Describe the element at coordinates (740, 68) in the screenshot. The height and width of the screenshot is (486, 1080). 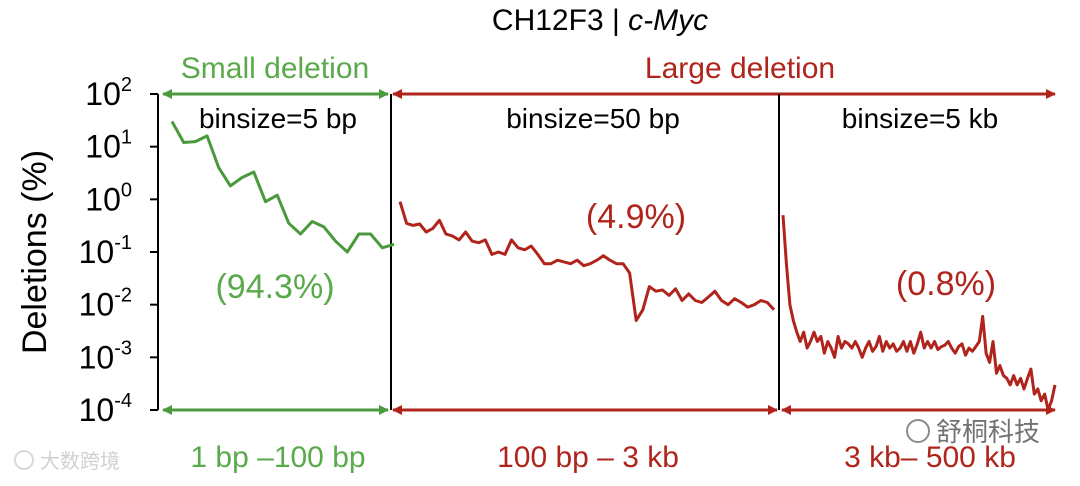
I see `large-deletion-label: Large deletion` at that location.